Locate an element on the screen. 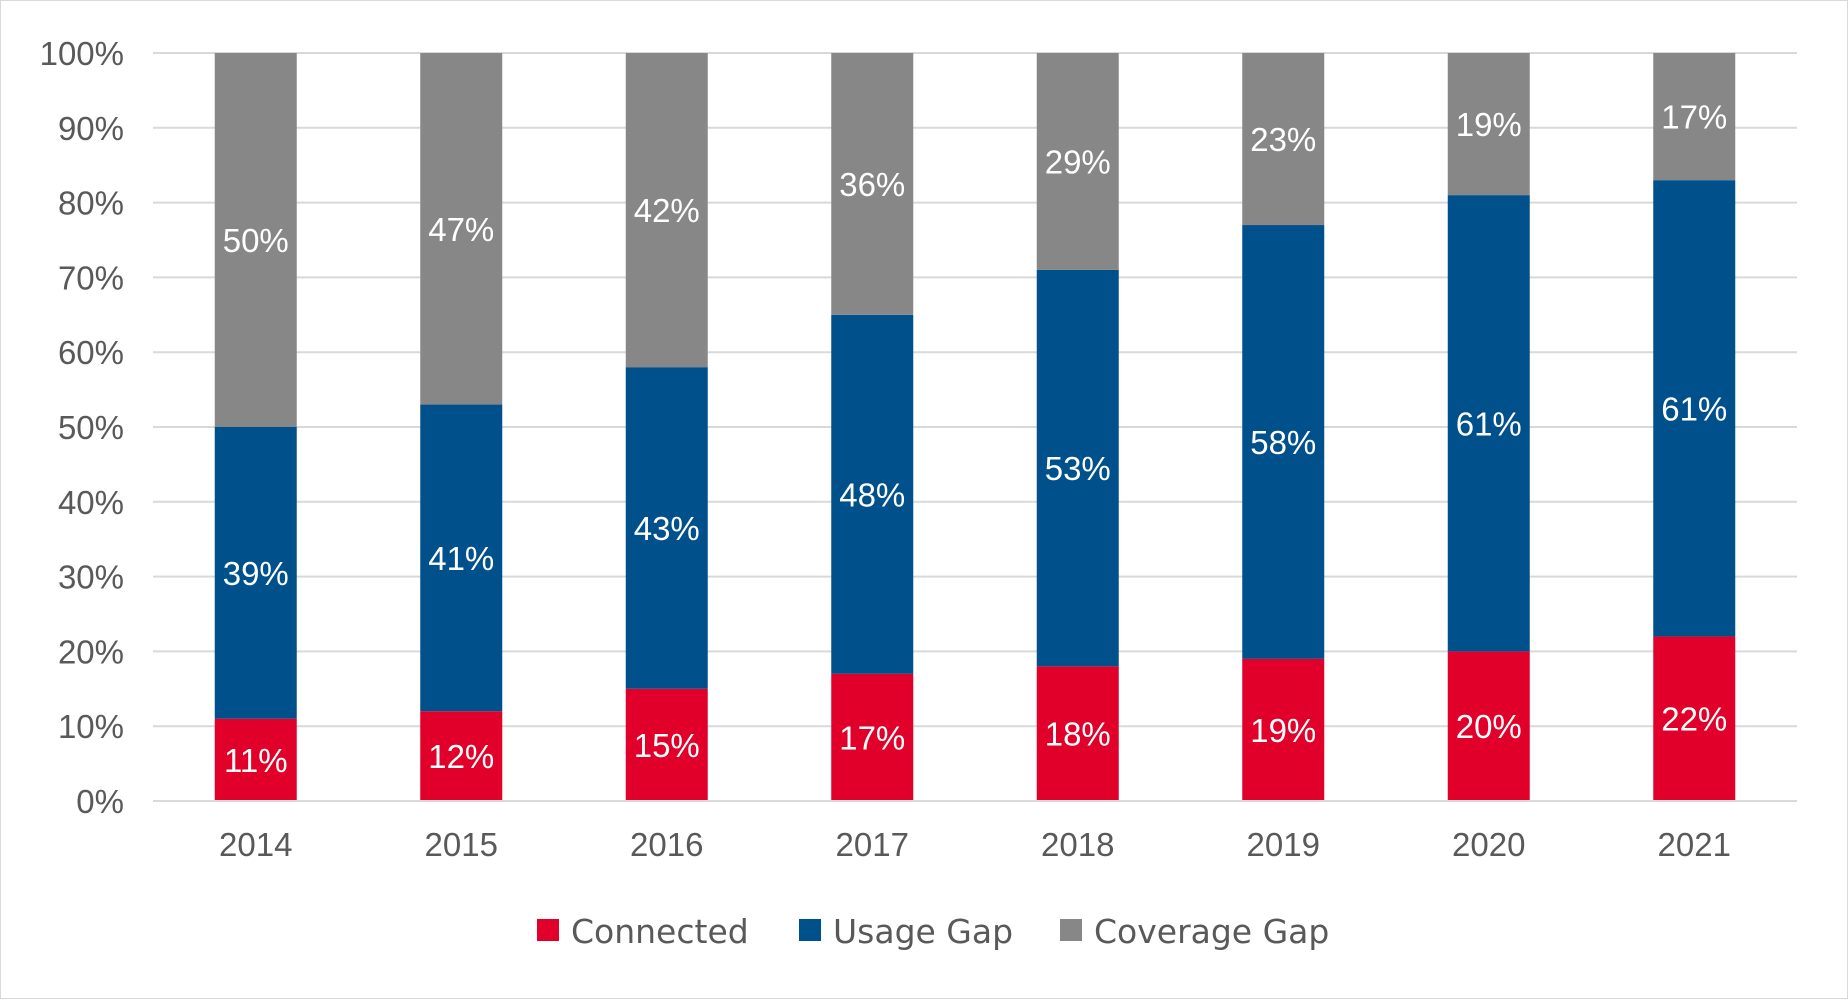  data-label: 41% is located at coordinates (461, 558).